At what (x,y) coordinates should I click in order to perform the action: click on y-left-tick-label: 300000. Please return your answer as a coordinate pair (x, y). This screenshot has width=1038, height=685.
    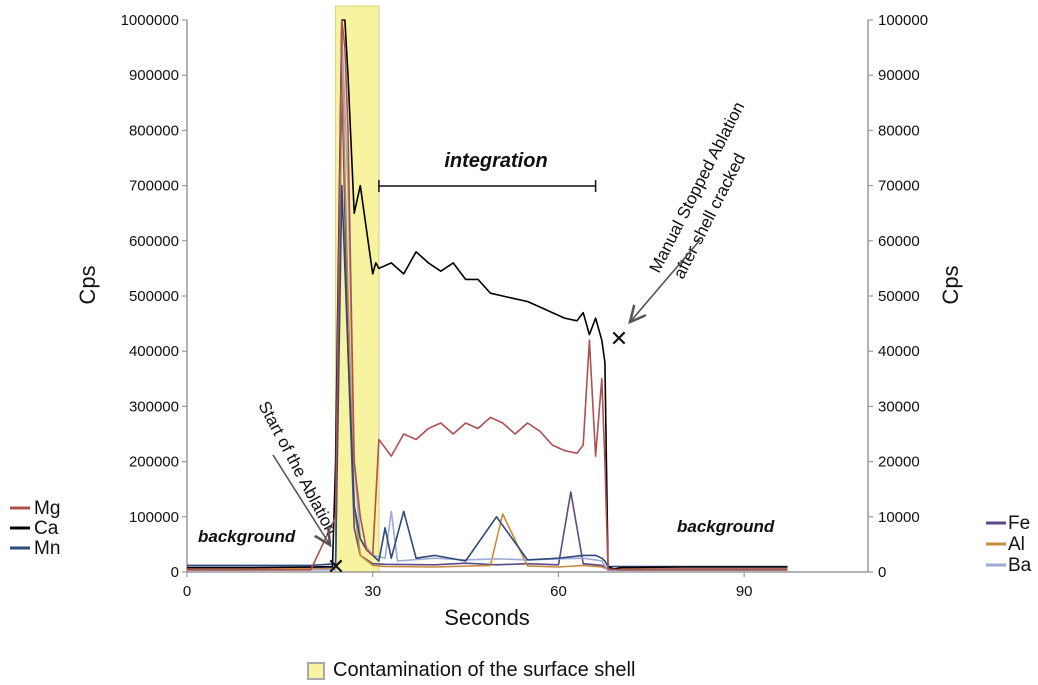
    Looking at the image, I should click on (154, 406).